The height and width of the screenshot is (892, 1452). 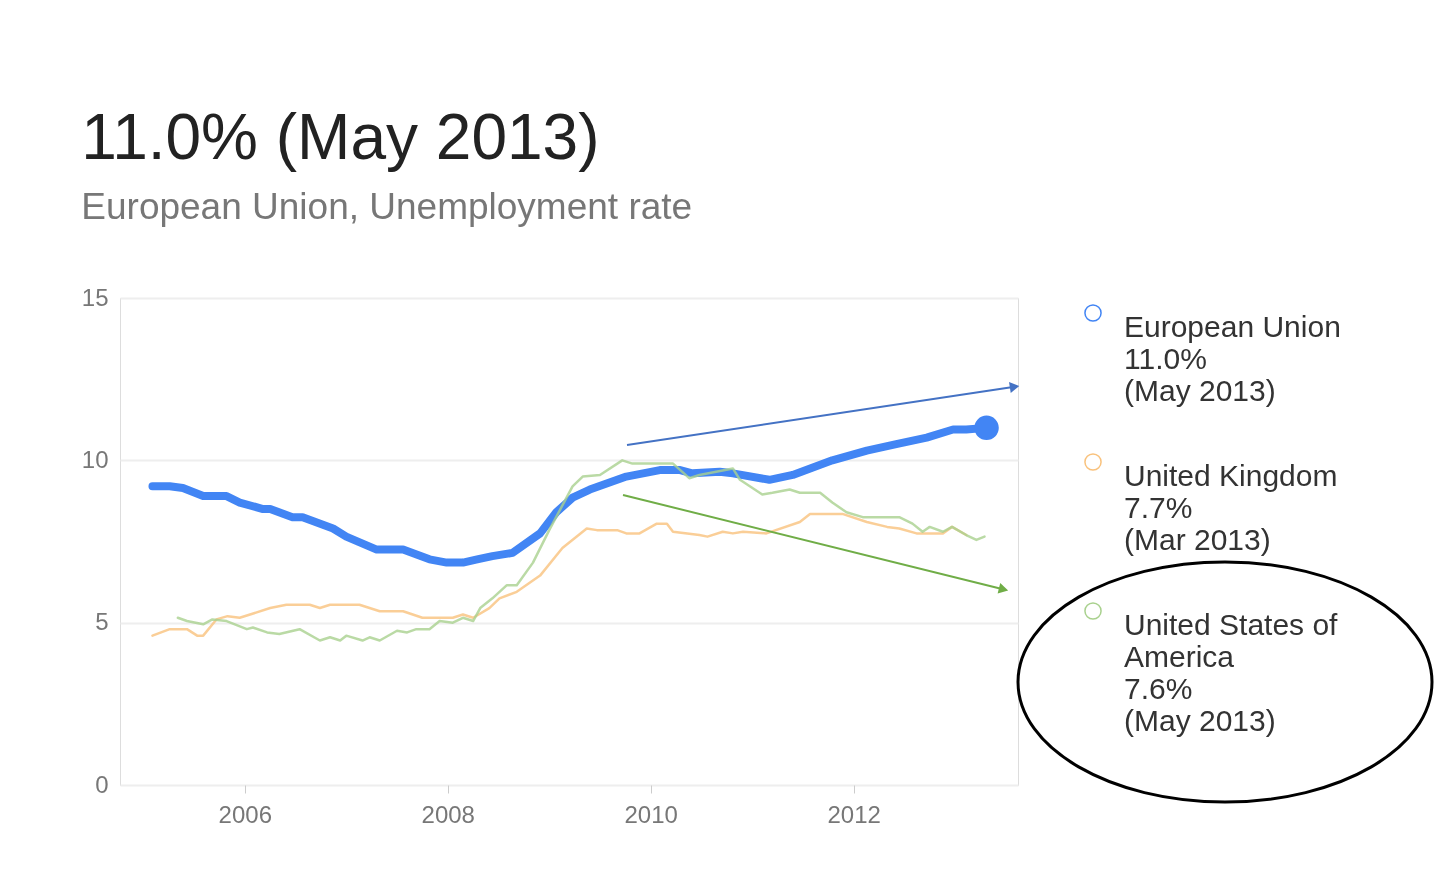 What do you see at coordinates (1232, 358) in the screenshot?
I see `legend-label: European Union 11.0% (May 2013)` at bounding box center [1232, 358].